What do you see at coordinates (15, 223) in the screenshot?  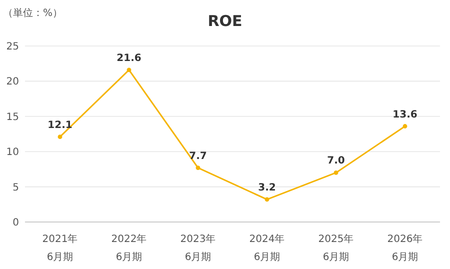 I see `y-tick-label: 0` at bounding box center [15, 223].